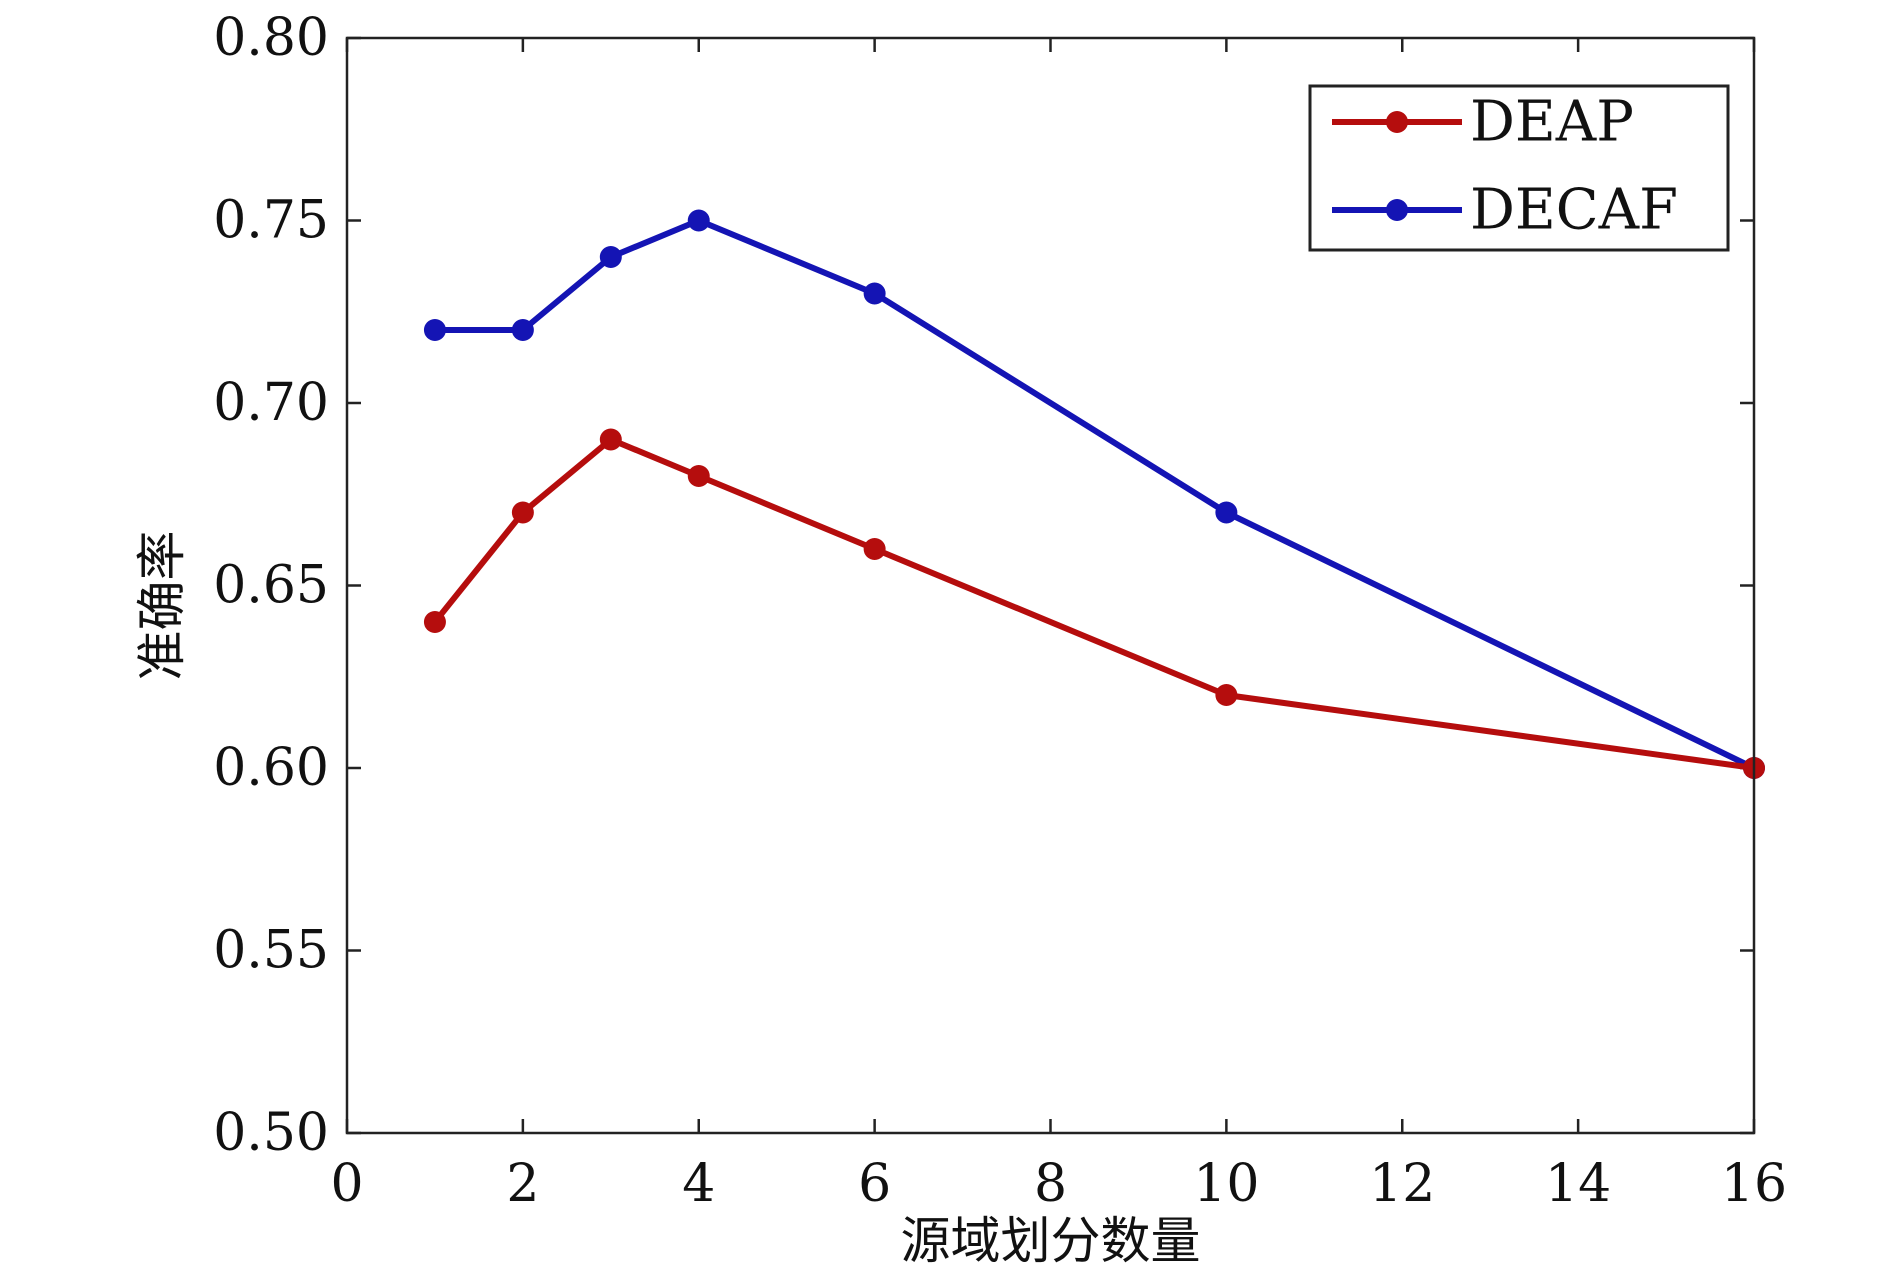 The image size is (1890, 1276). What do you see at coordinates (698, 1184) in the screenshot?
I see `x-tick-label: 4` at bounding box center [698, 1184].